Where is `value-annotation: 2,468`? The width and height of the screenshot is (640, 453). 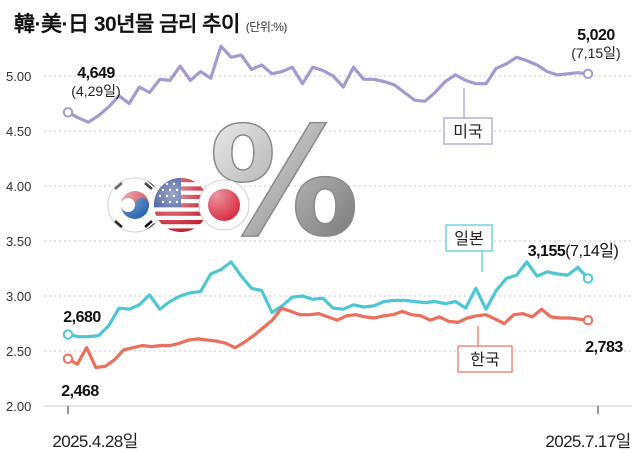 value-annotation: 2,468 is located at coordinates (80, 391).